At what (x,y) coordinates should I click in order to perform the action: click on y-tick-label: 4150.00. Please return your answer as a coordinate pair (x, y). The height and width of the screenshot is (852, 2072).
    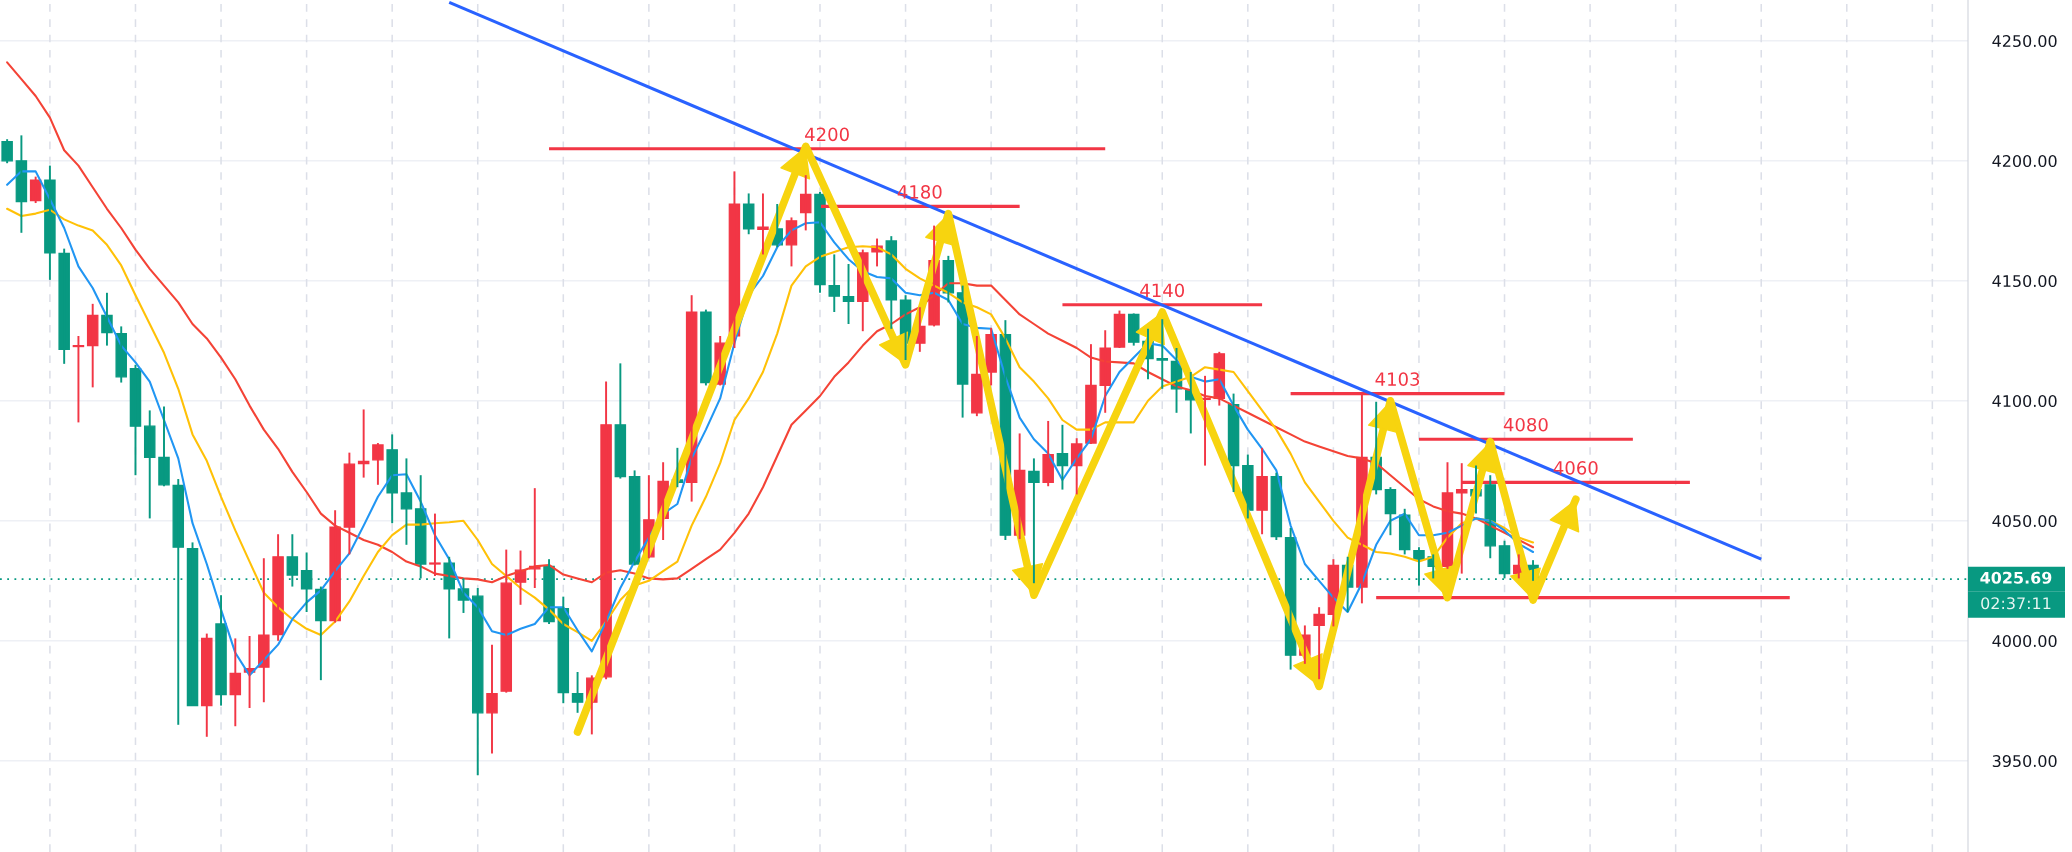
    Looking at the image, I should click on (2024, 281).